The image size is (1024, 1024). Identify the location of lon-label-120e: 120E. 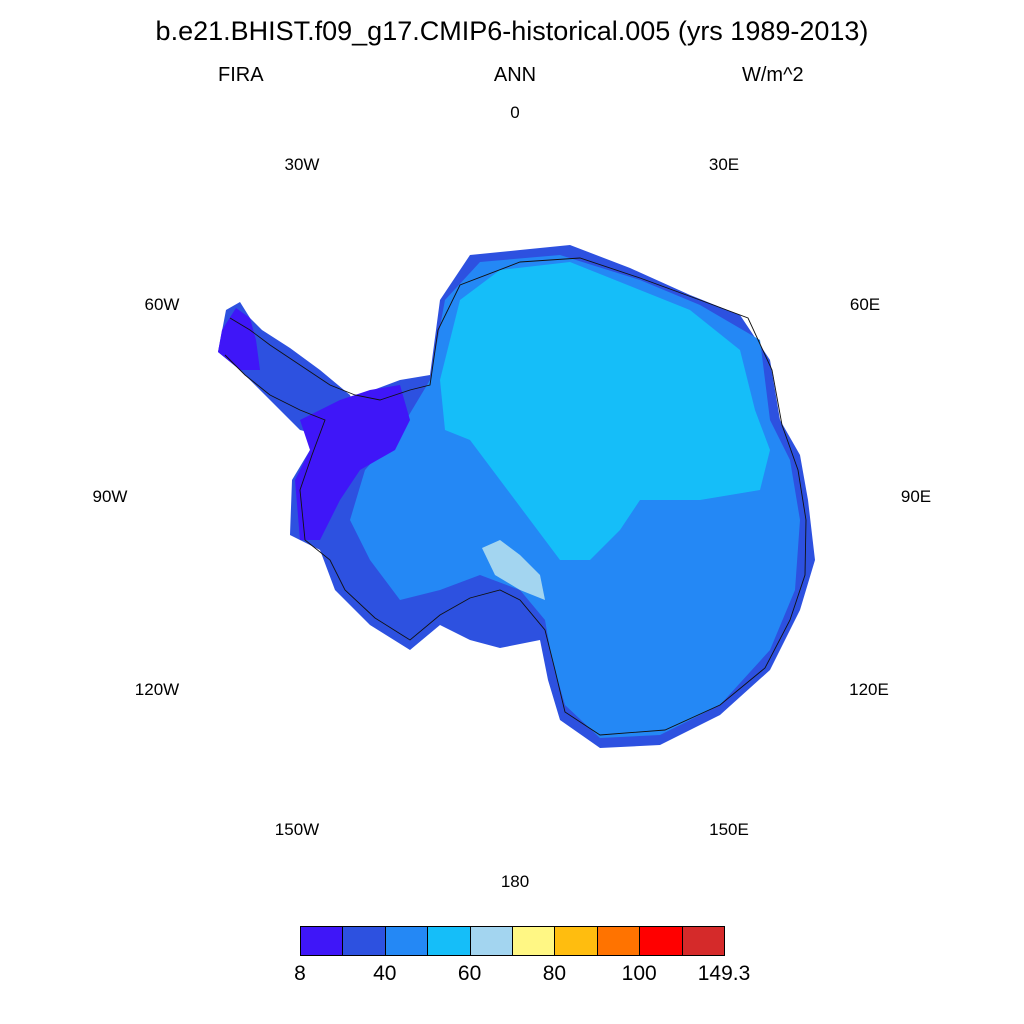
(869, 689).